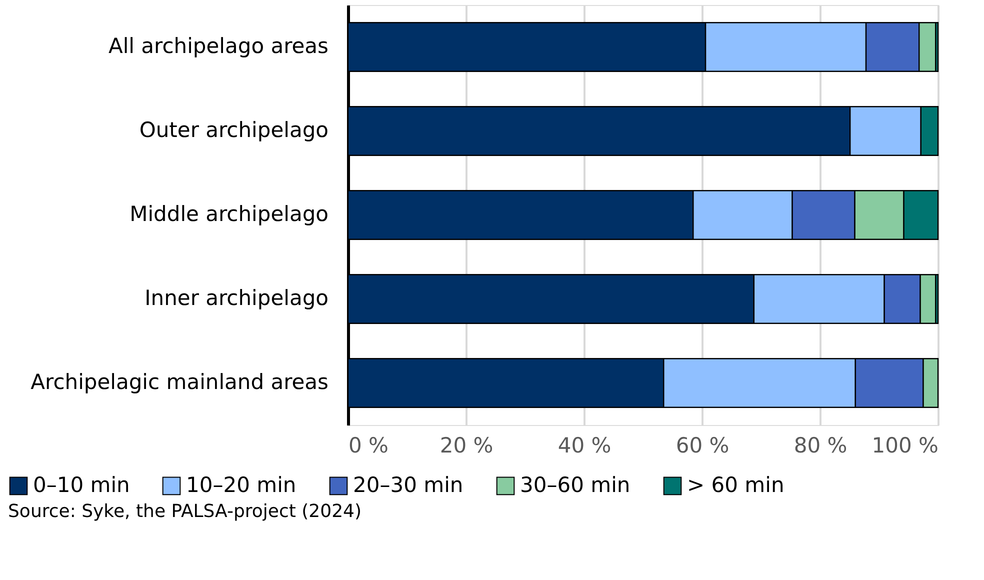 The height and width of the screenshot is (580, 984). What do you see at coordinates (218, 46) in the screenshot?
I see `y-tick-label: All archipelago areas` at bounding box center [218, 46].